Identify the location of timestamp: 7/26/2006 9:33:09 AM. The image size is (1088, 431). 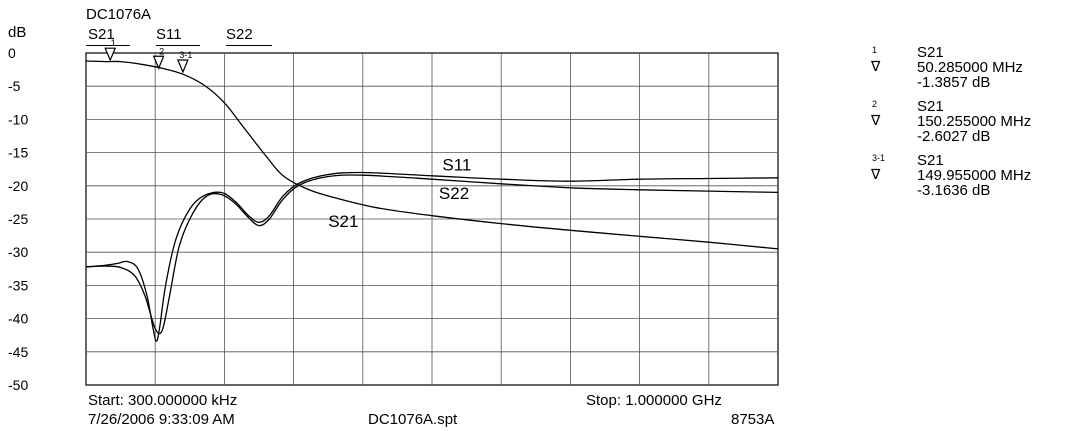
(161, 419).